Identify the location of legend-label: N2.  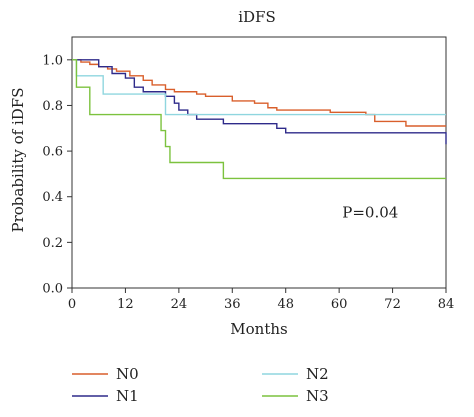
(317, 374).